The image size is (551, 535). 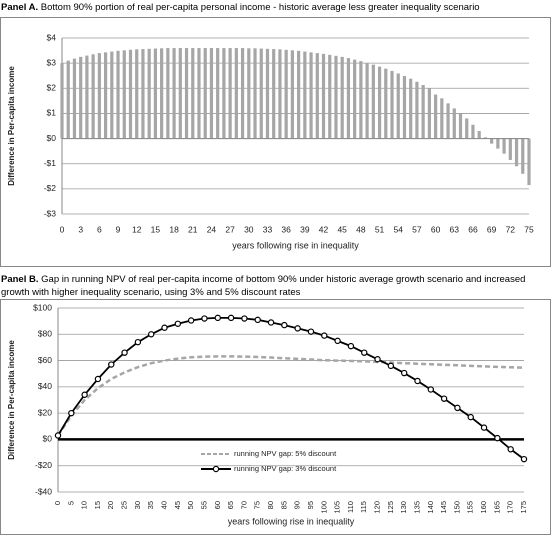 What do you see at coordinates (52, 37) in the screenshot?
I see `y-tick-label: $4` at bounding box center [52, 37].